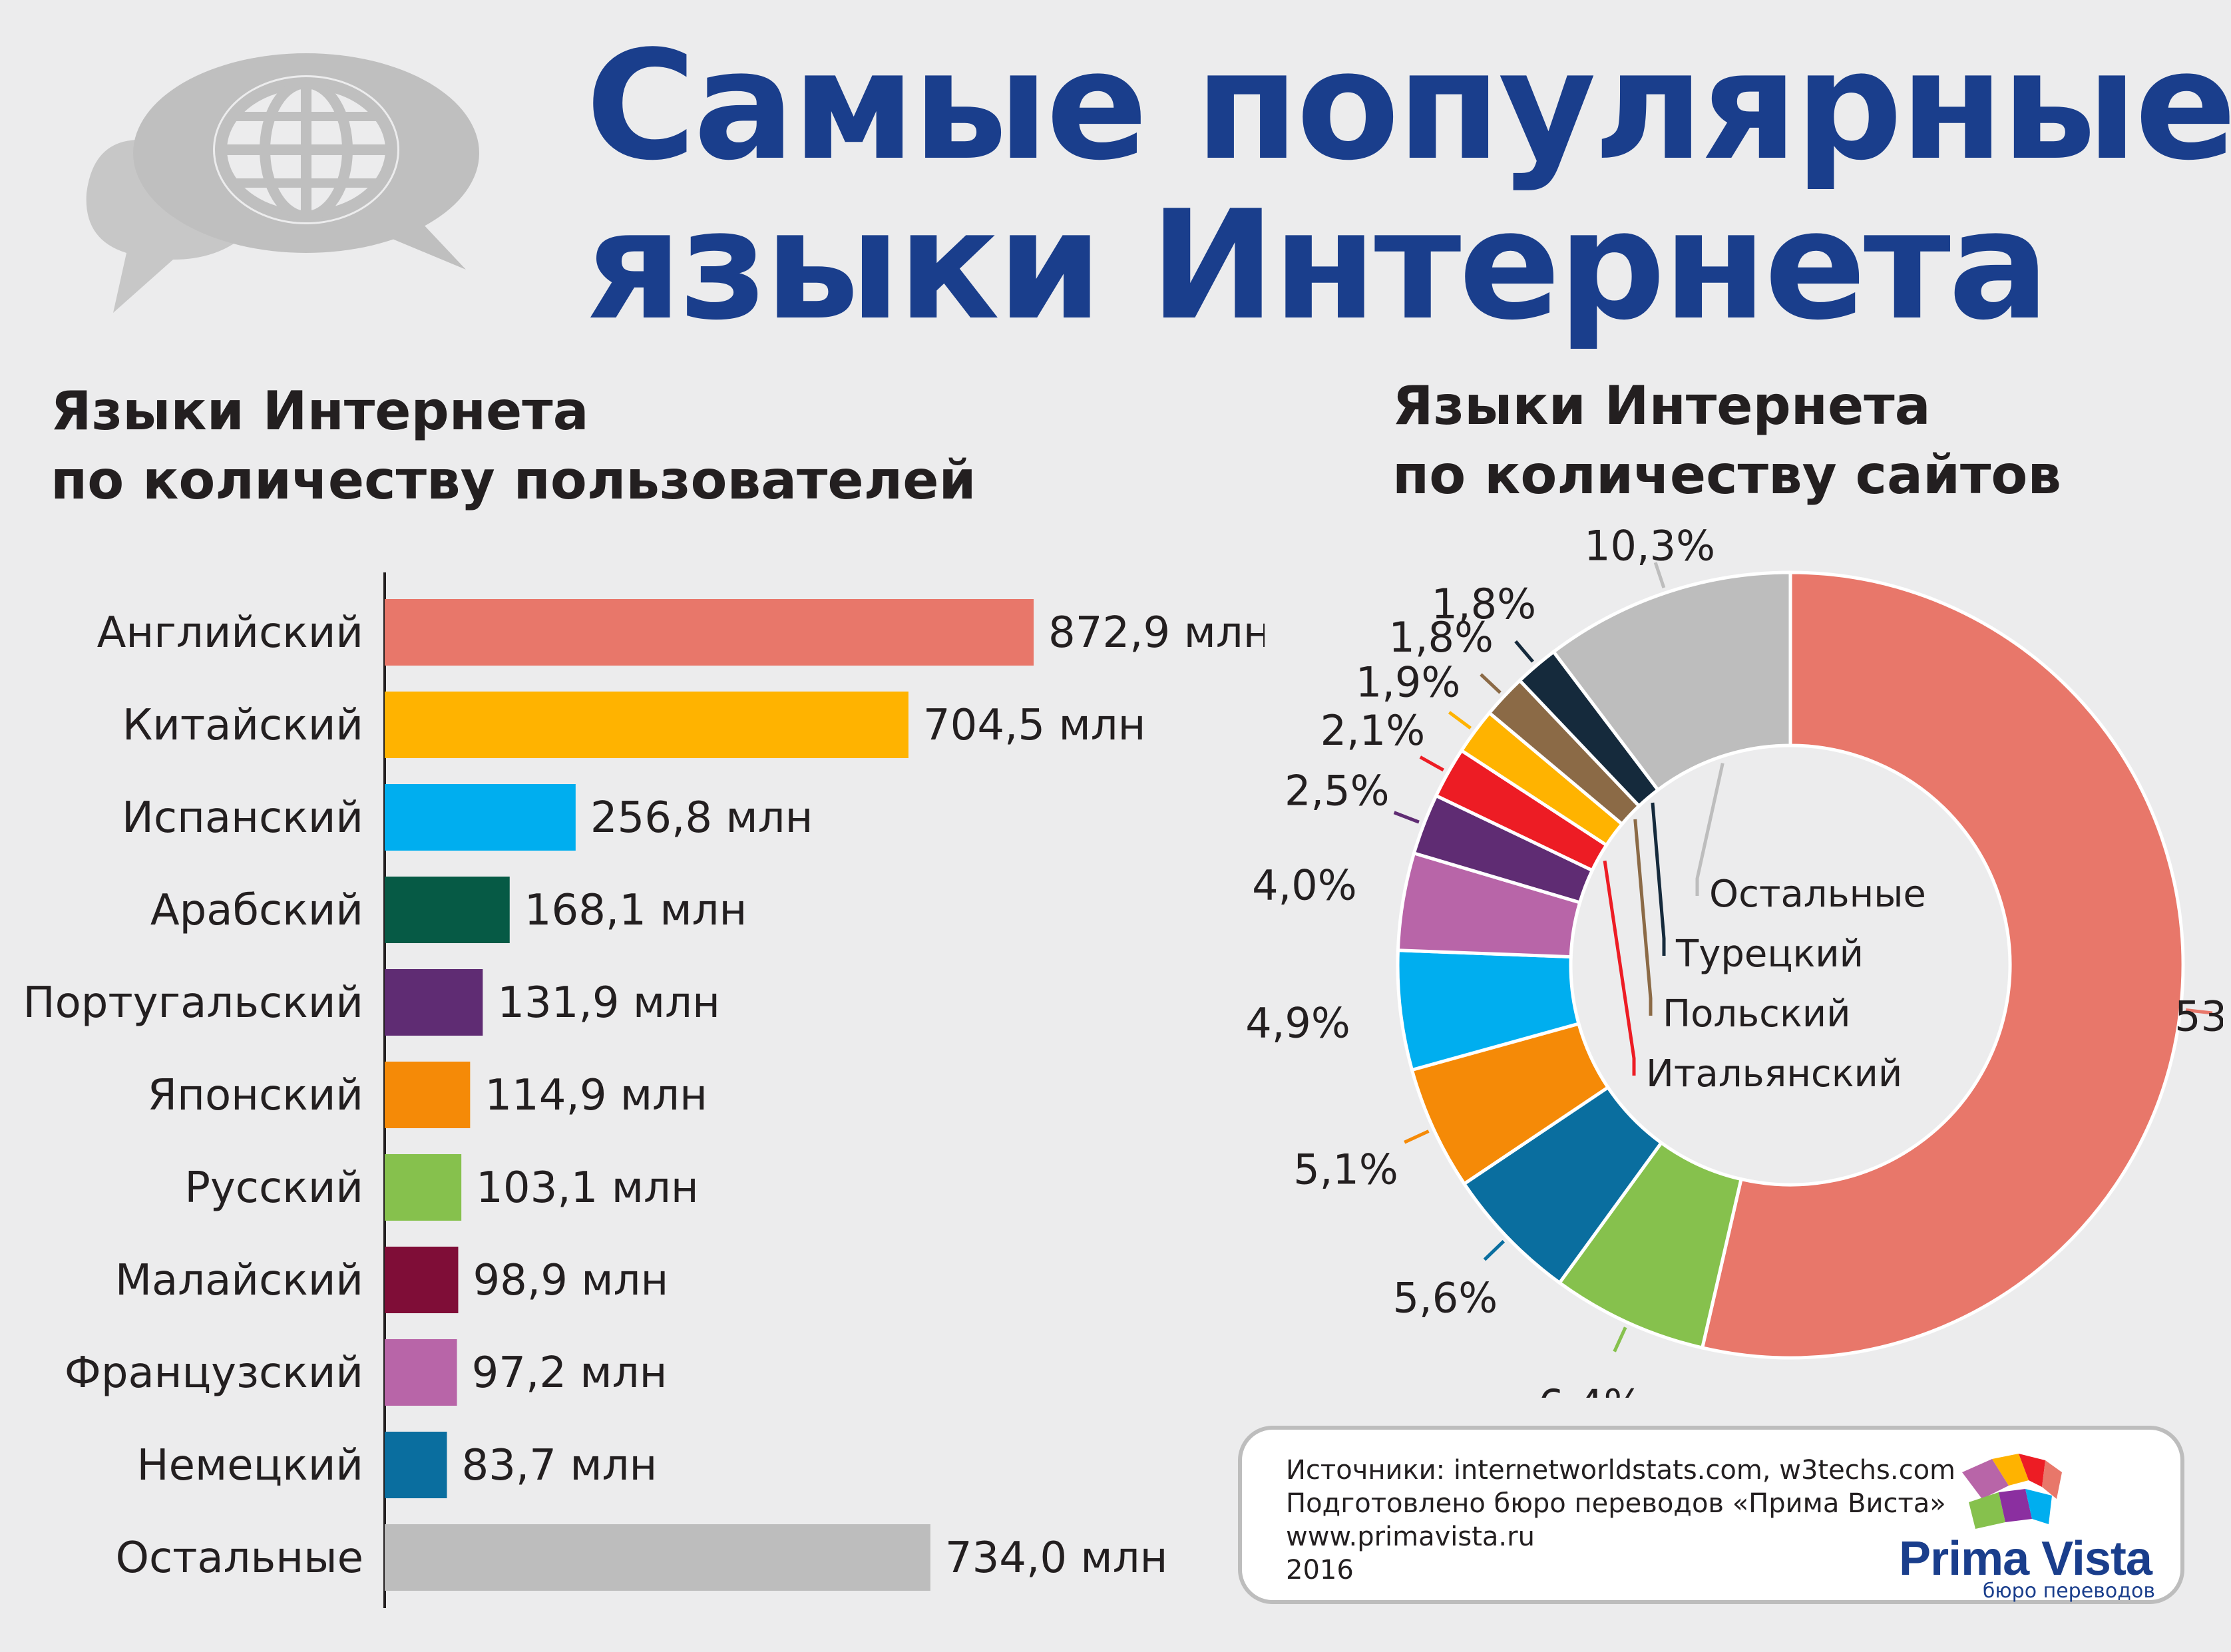  What do you see at coordinates (570, 1280) in the screenshot?
I see `bar-value-label: 98,9 млн` at bounding box center [570, 1280].